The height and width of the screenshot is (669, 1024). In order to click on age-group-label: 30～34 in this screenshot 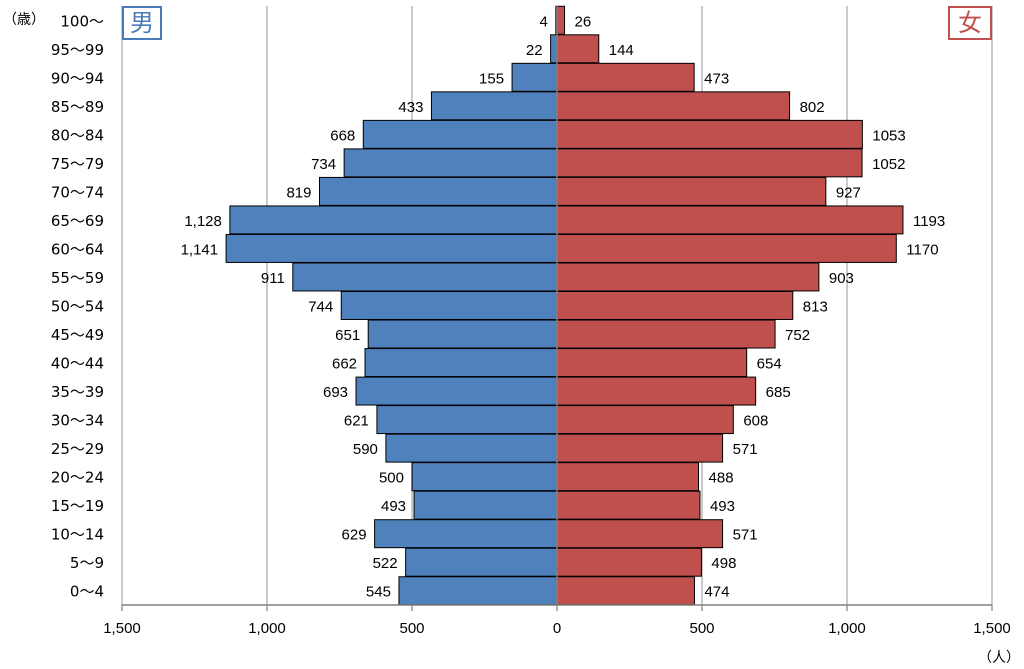, I will do `click(77, 421)`.